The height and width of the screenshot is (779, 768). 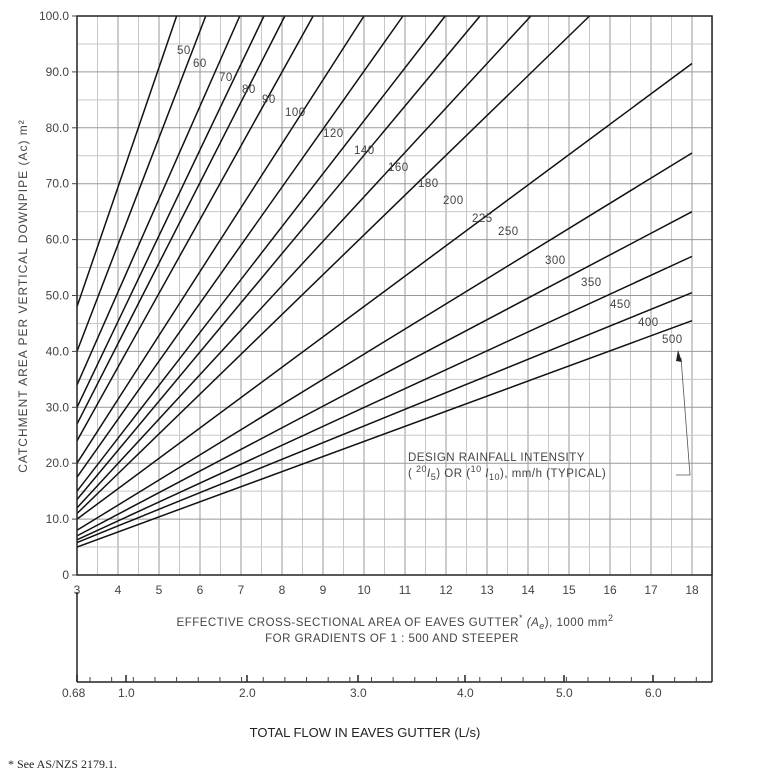 I want to click on x-tick-label: 12, so click(x=446, y=590).